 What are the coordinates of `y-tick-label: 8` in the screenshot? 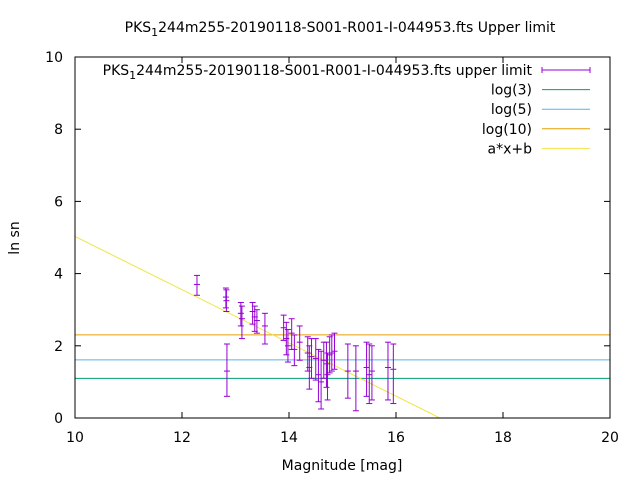 It's located at (58, 130).